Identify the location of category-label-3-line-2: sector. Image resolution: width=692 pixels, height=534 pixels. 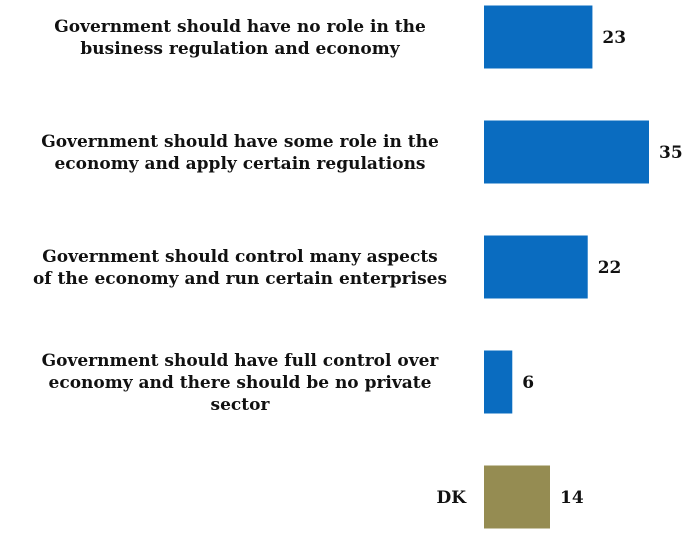
(241, 405).